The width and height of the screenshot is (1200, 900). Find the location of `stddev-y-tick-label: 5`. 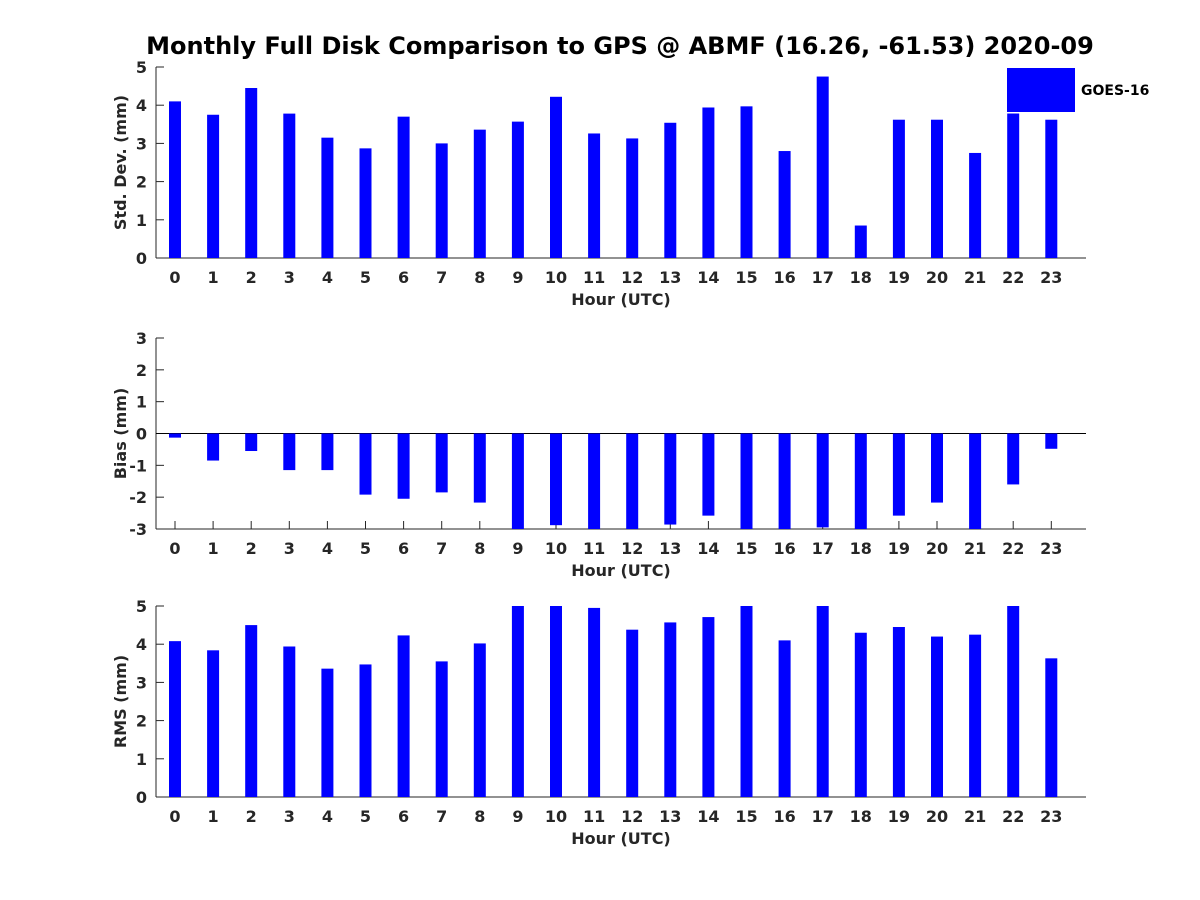

stddev-y-tick-label: 5 is located at coordinates (141, 67).